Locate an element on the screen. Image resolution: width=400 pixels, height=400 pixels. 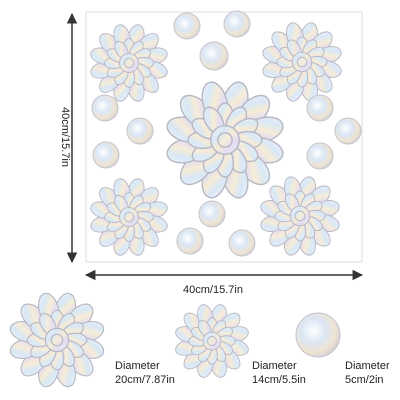
diameter-size: 14cm/5.5in is located at coordinates (279, 380).